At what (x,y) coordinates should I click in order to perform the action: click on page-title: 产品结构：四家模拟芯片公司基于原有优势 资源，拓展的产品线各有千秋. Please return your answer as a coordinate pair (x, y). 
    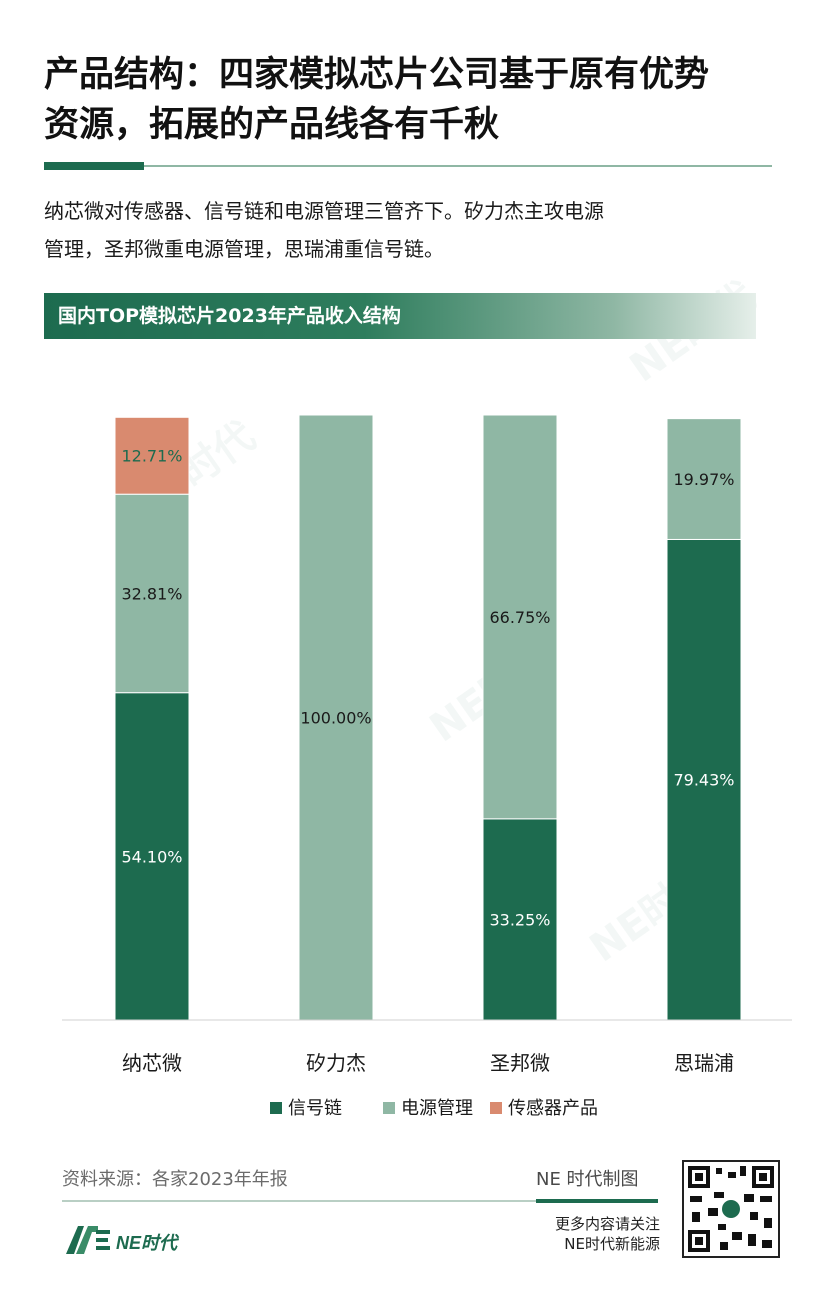
    Looking at the image, I should click on (419, 100).